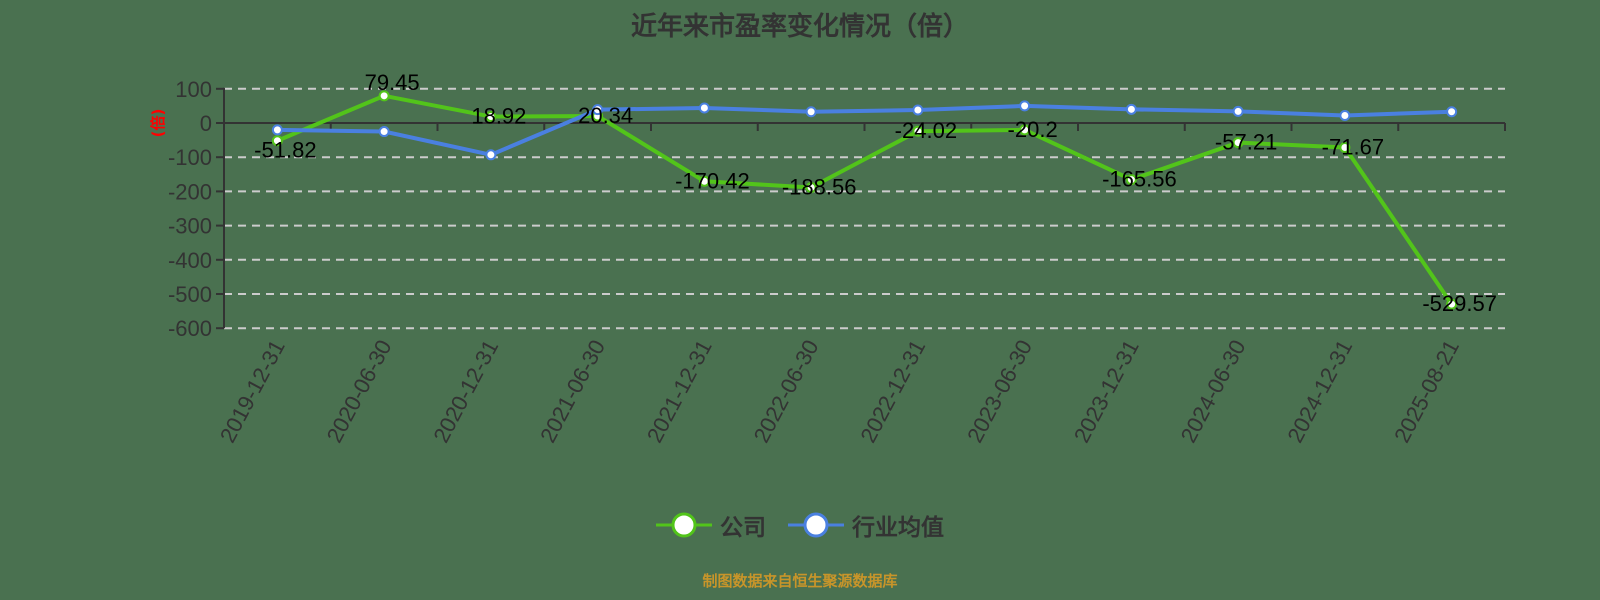  What do you see at coordinates (285, 150) in the screenshot?
I see `data-label: -51.82` at bounding box center [285, 150].